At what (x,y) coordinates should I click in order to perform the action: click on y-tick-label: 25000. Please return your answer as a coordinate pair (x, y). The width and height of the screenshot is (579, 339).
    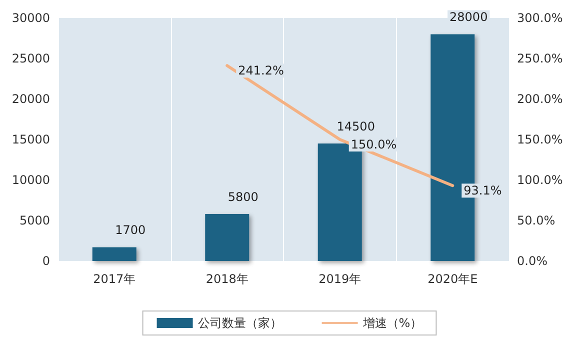
    Looking at the image, I should click on (31, 59).